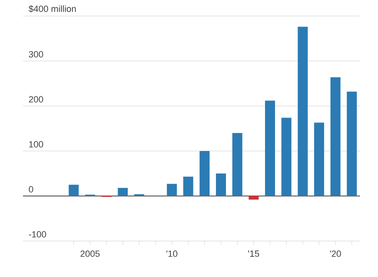 This screenshot has width=378, height=277. Describe the element at coordinates (52, 8) in the screenshot. I see `y-tick-label: $400 million` at that location.